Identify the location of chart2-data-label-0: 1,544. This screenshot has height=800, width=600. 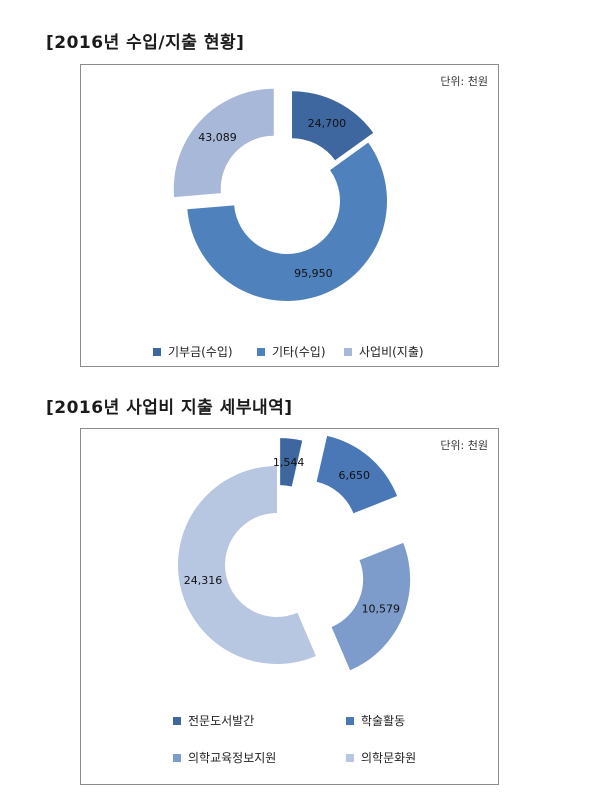
(289, 462).